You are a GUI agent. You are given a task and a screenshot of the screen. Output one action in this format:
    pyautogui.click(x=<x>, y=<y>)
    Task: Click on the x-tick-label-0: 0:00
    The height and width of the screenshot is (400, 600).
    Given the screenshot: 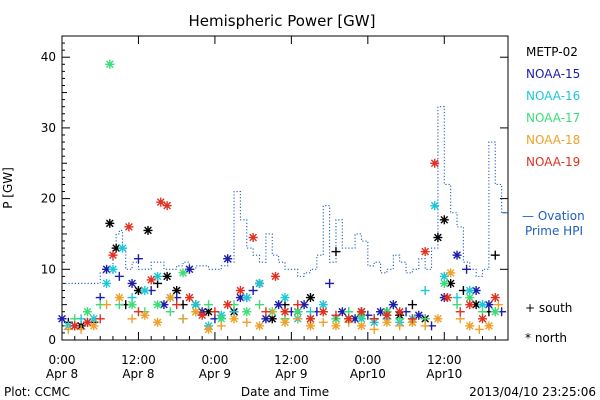 What is the action you would take?
    pyautogui.click(x=62, y=360)
    